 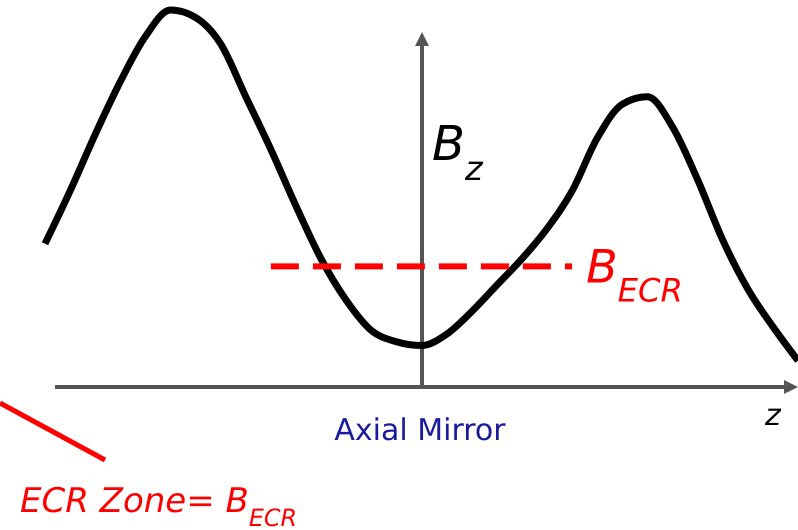 I want to click on series-label: B$_{ECR}$, so click(x=634, y=274).